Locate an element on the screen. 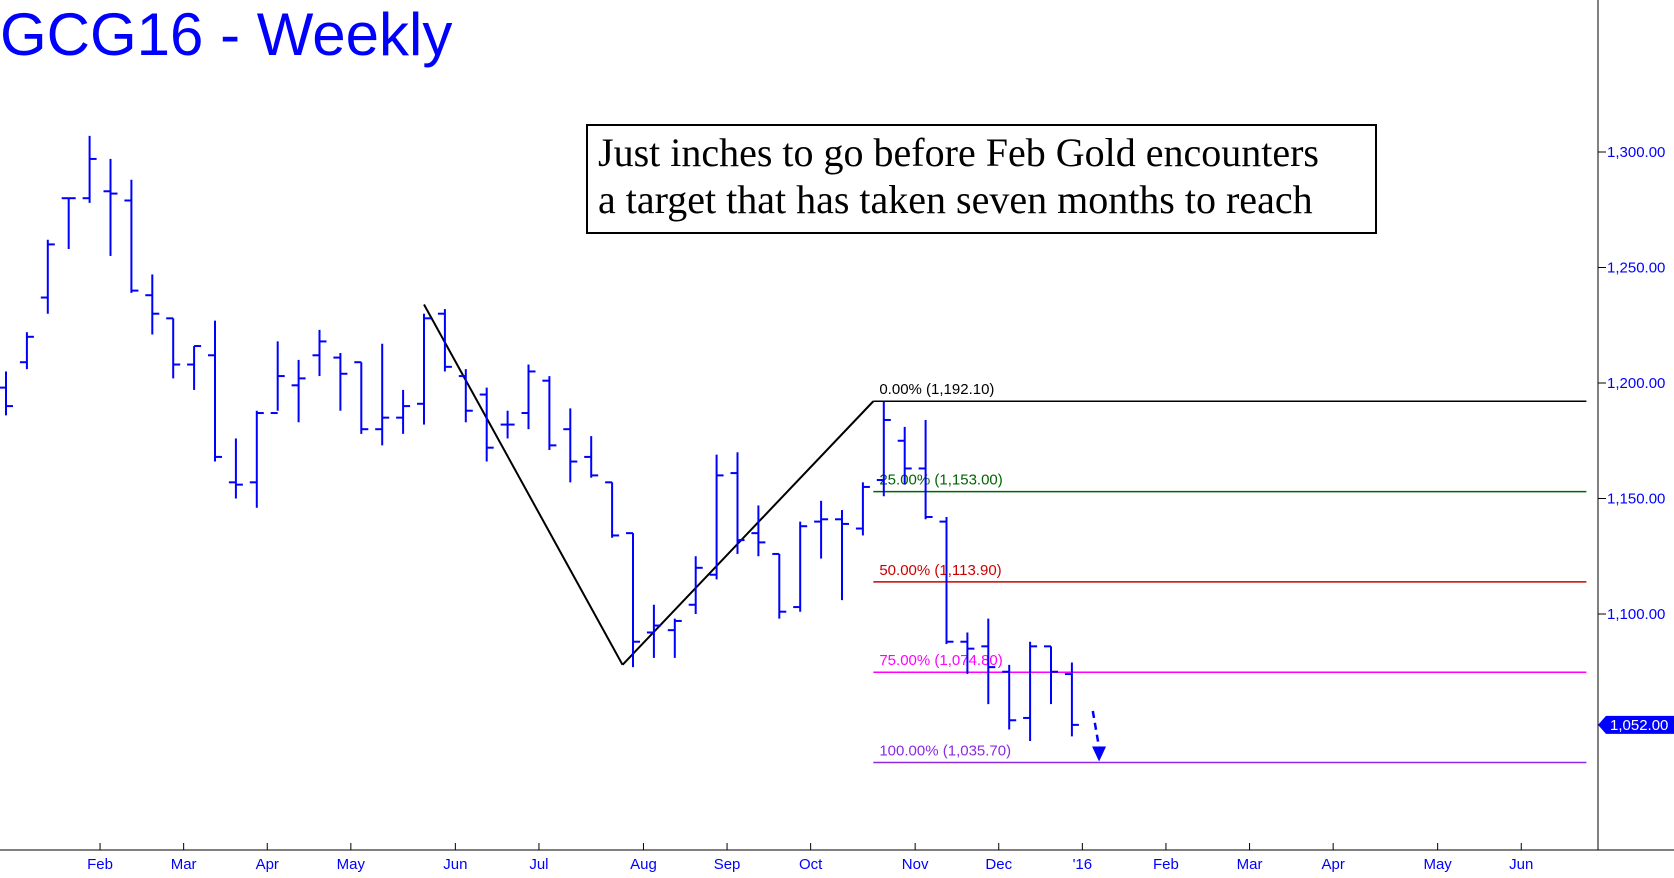 Image resolution: width=1674 pixels, height=878 pixels. projection-arrow is located at coordinates (1099, 736).